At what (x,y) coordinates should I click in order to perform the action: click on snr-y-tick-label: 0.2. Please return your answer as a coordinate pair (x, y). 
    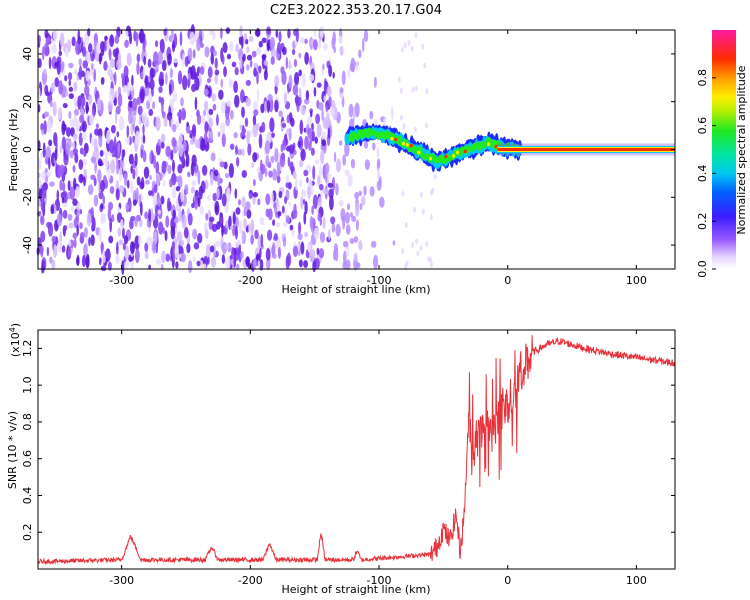
    Looking at the image, I should click on (27, 532).